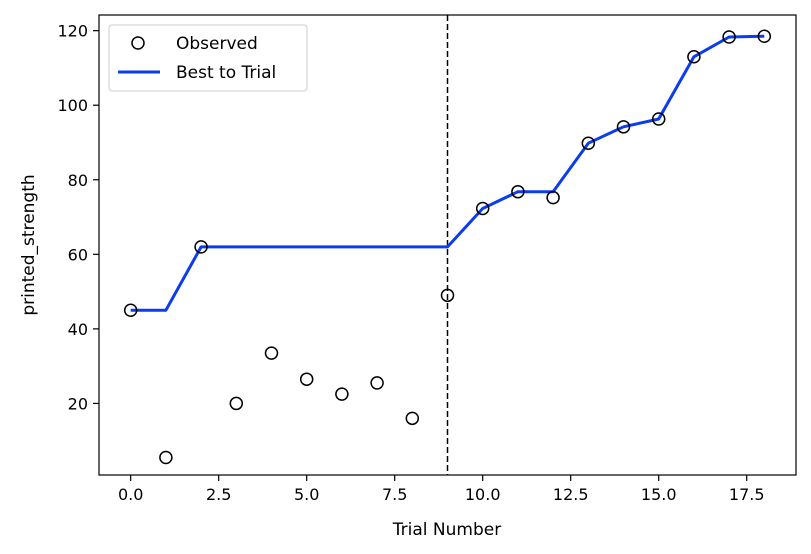 This screenshot has height=554, width=811. I want to click on legend-box, so click(208, 58).